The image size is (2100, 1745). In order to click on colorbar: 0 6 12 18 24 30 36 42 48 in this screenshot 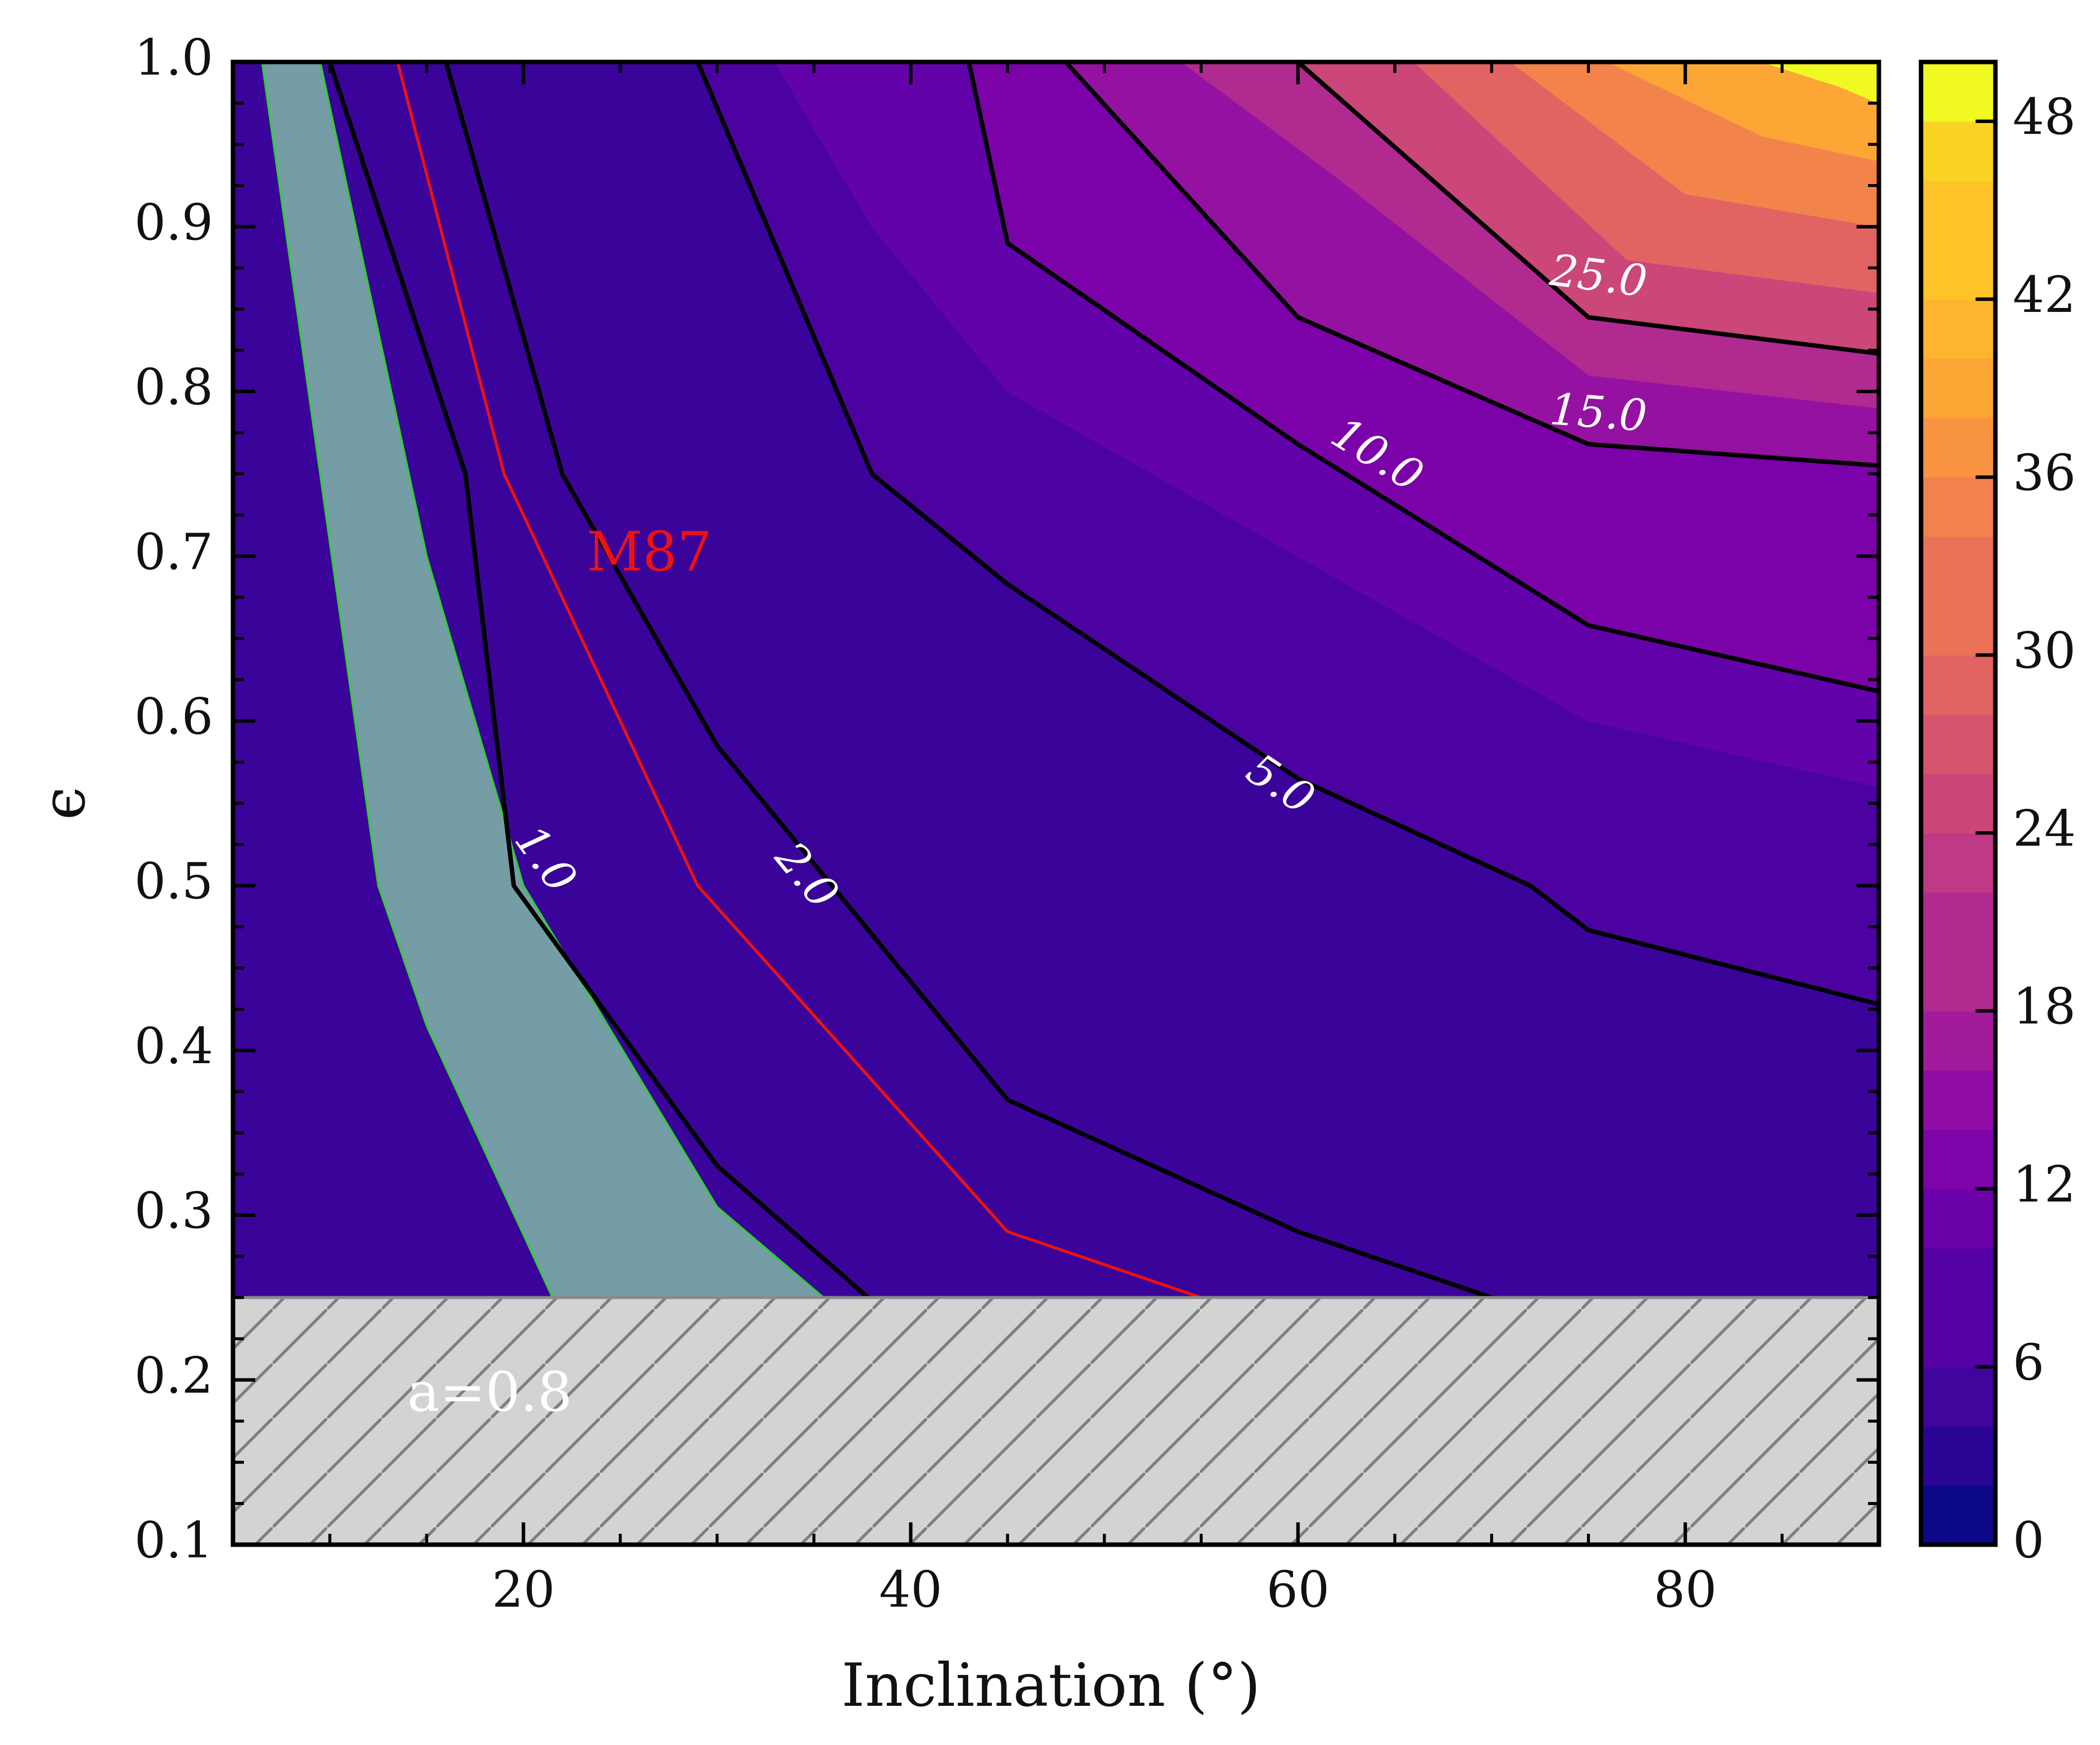, I will do `click(1998, 814)`.